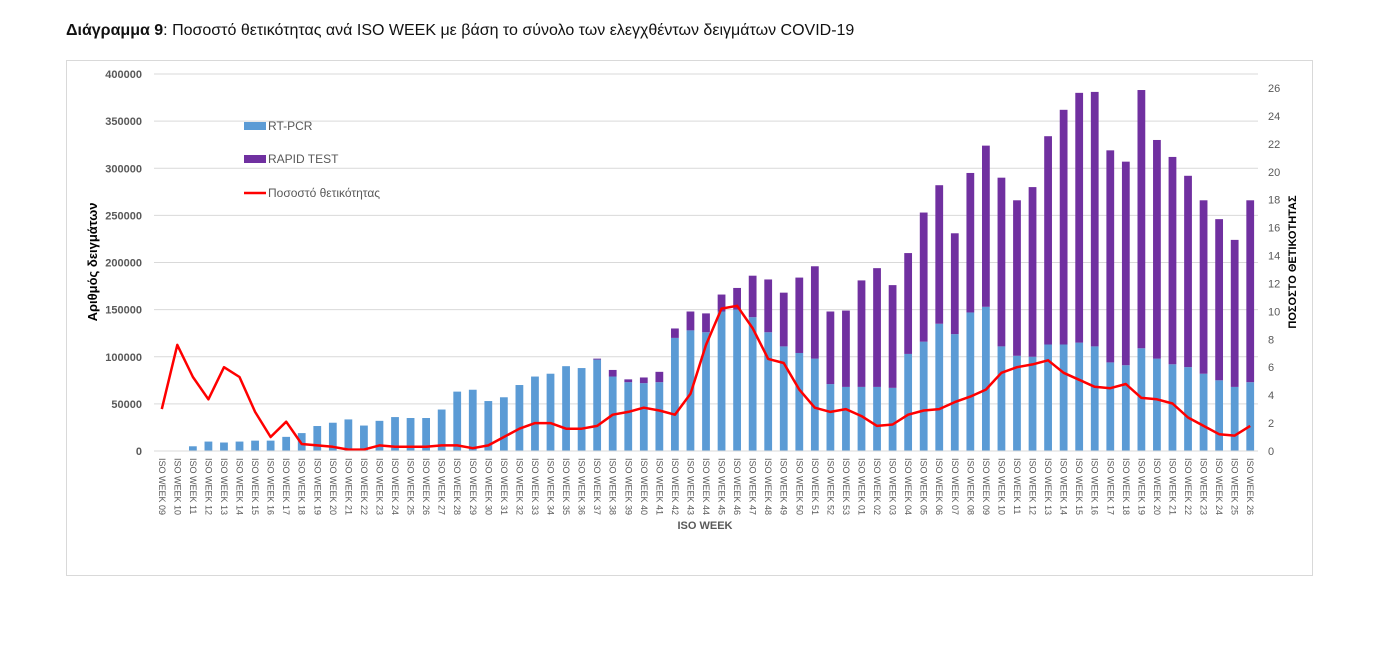 This screenshot has width=1400, height=654. What do you see at coordinates (1274, 257) in the screenshot?
I see `y2-tick-label: 14` at bounding box center [1274, 257].